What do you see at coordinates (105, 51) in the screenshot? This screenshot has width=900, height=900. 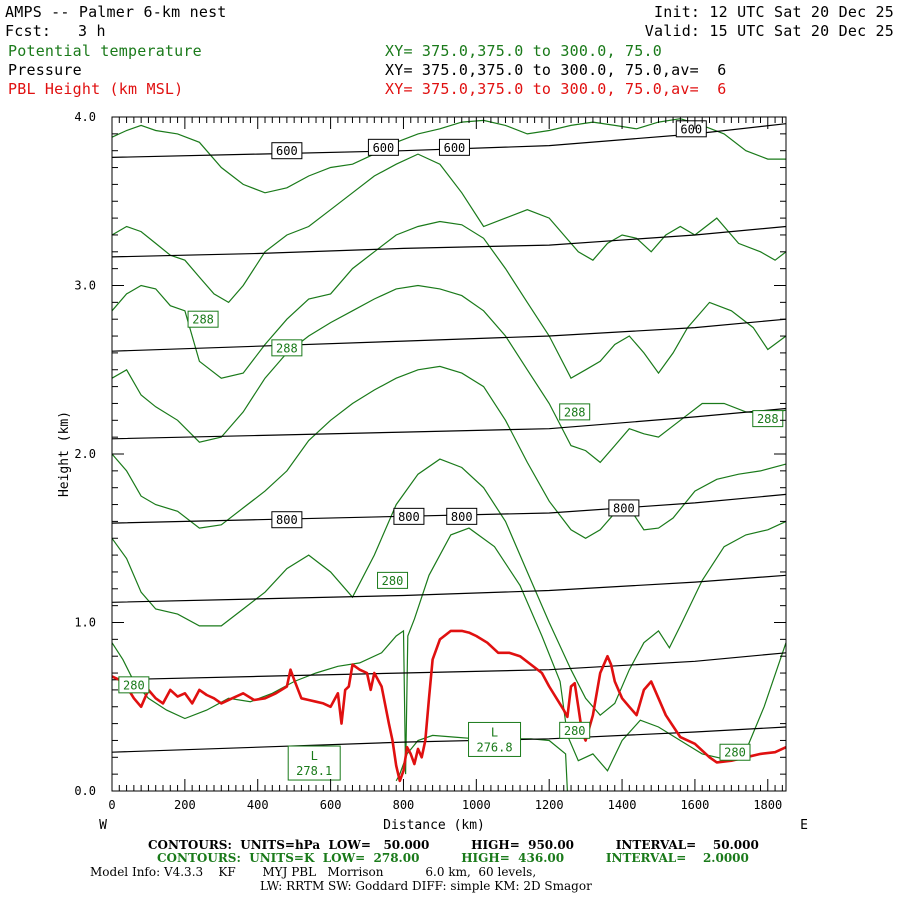 I see `field-theta-name: Potential temperature` at bounding box center [105, 51].